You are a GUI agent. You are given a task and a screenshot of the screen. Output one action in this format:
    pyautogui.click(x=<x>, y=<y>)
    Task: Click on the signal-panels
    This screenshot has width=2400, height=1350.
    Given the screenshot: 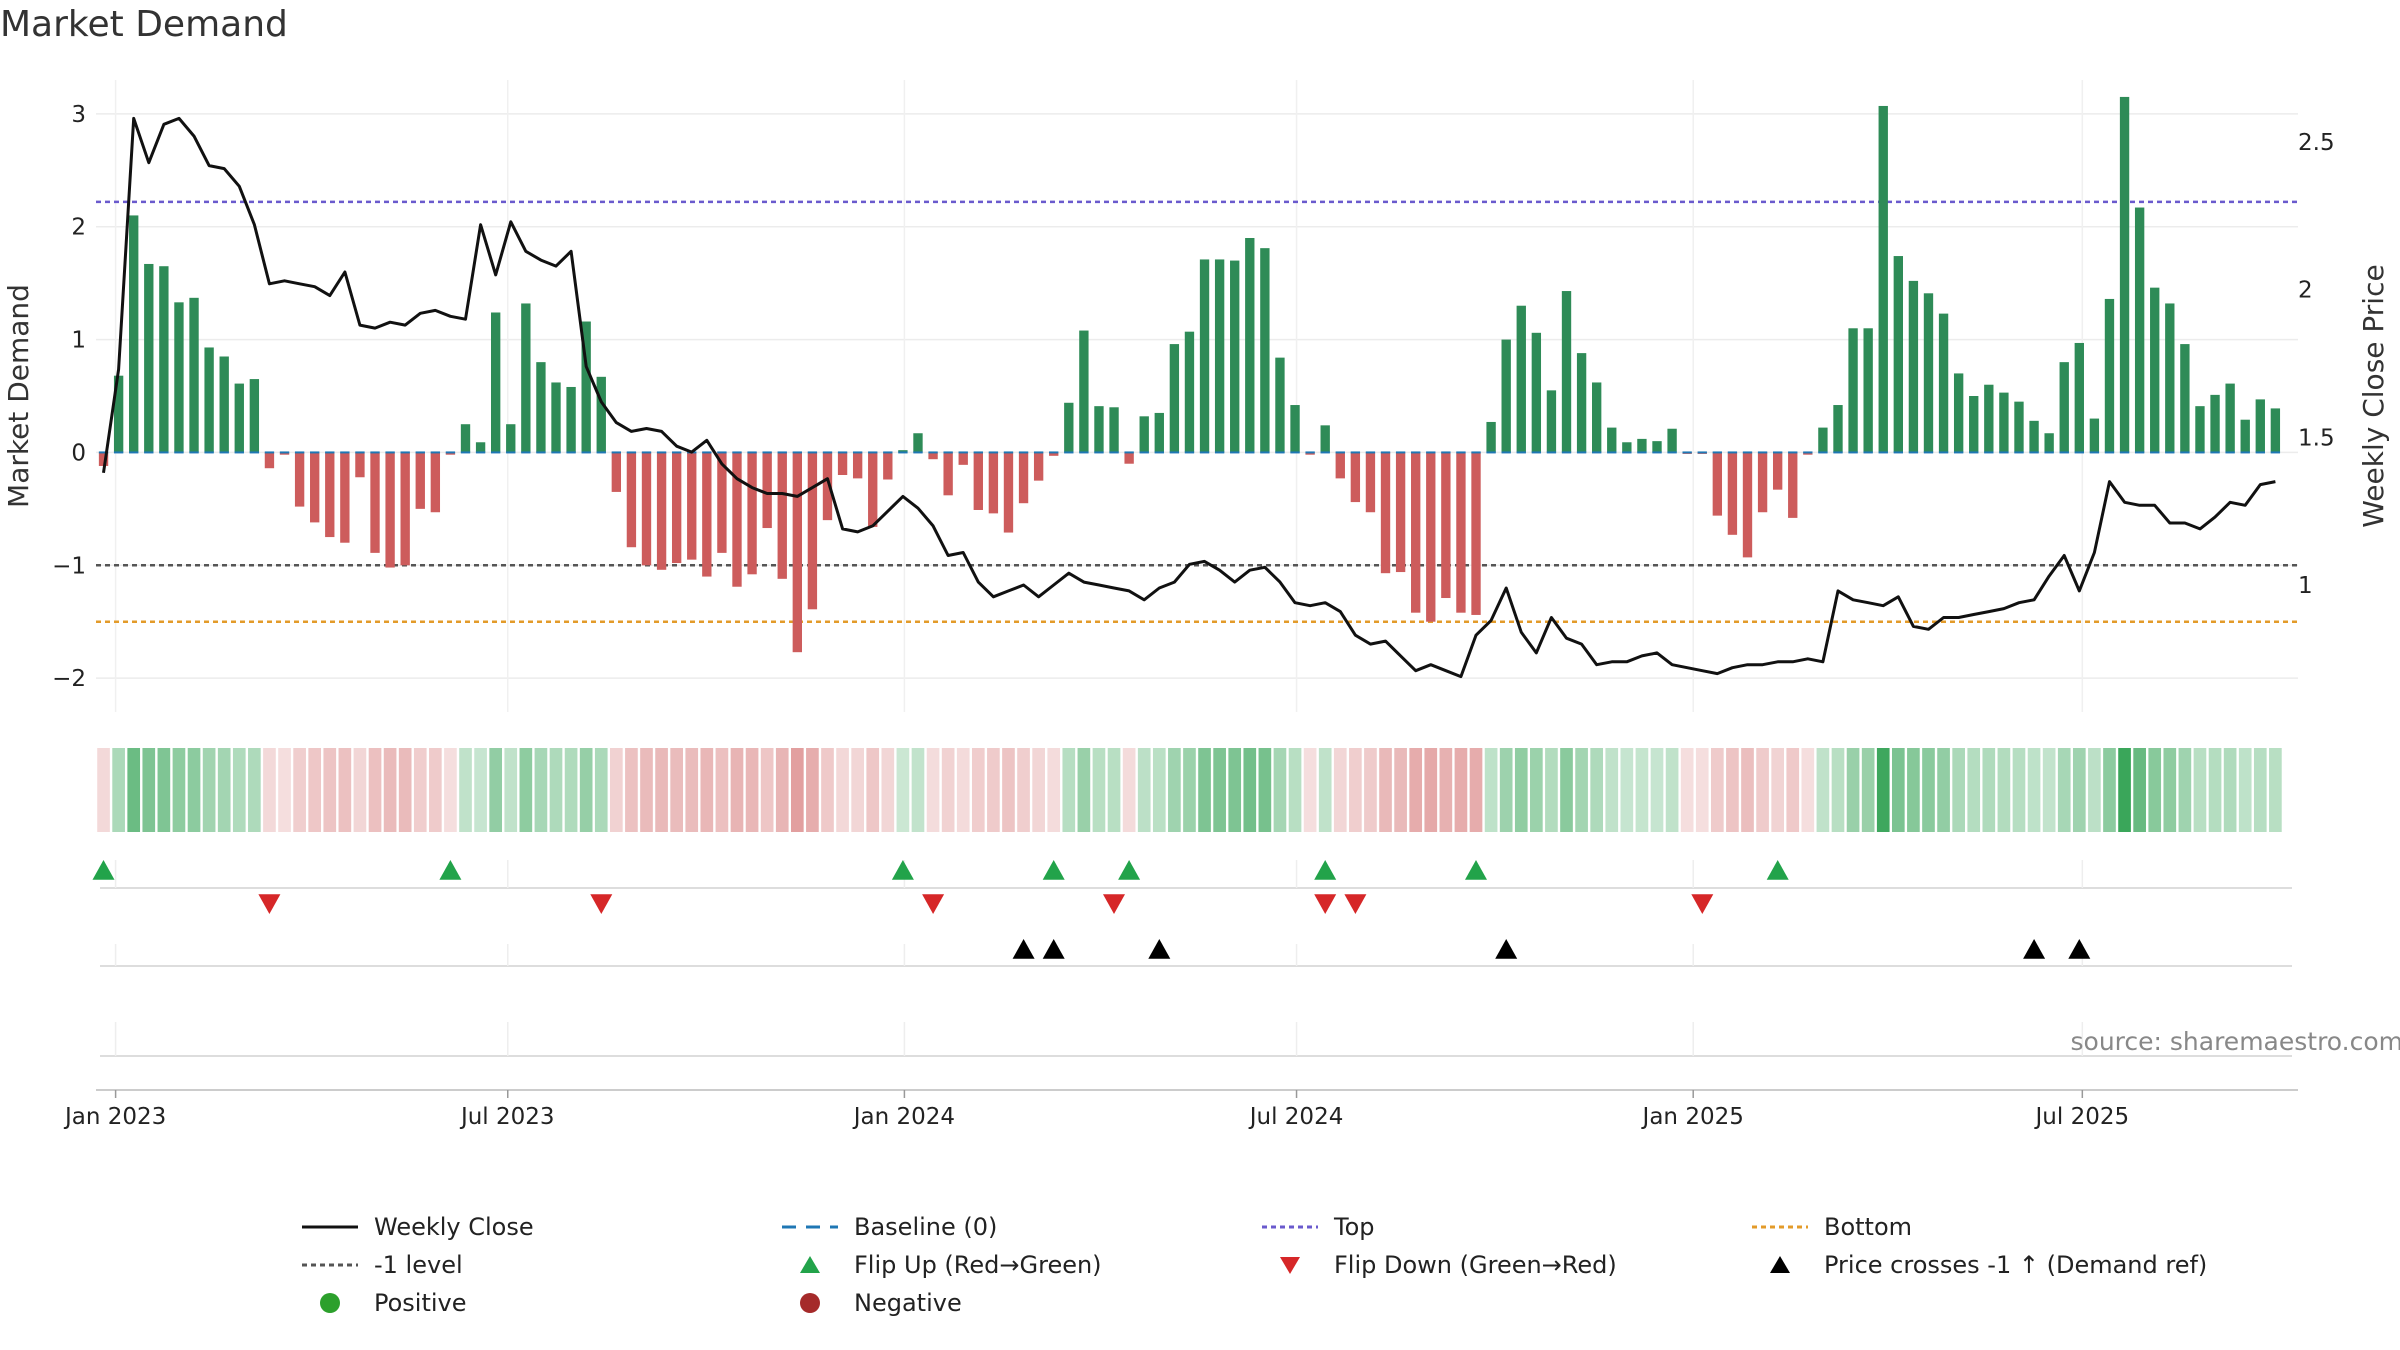 What is the action you would take?
    pyautogui.click(x=1192, y=958)
    